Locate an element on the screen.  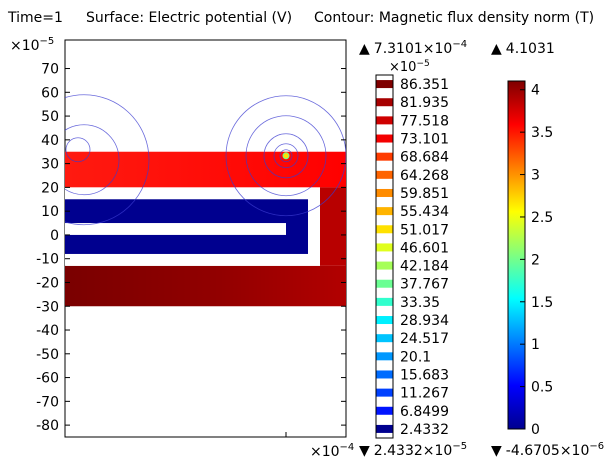
y-tick-label: 10 is located at coordinates (50, 212).